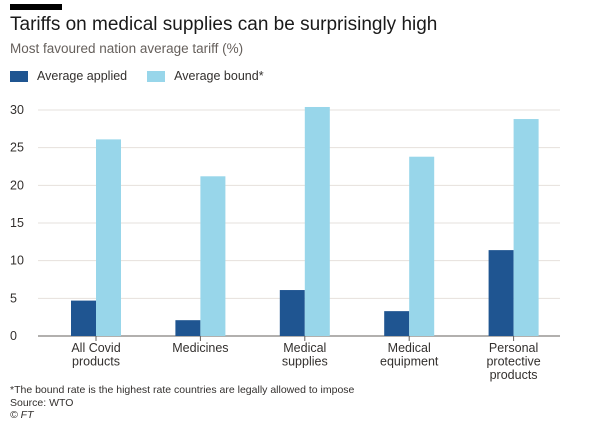 The height and width of the screenshot is (430, 604). I want to click on legend-swatch-applied, so click(19, 76).